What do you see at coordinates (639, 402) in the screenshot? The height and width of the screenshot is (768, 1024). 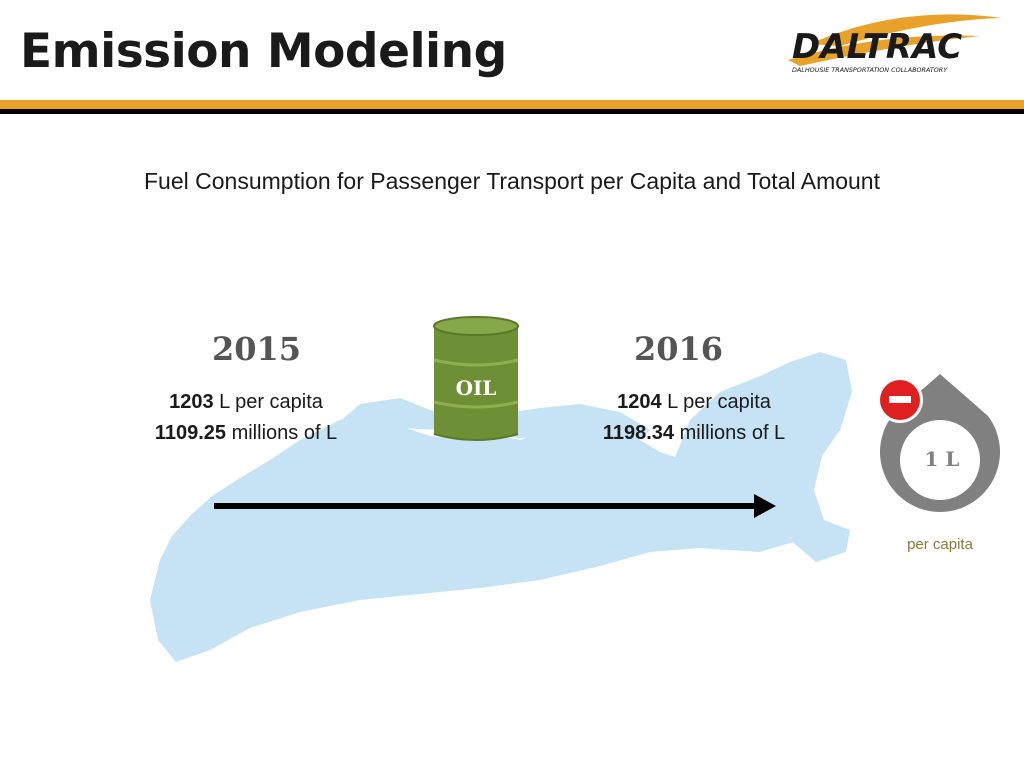 I see `per-capita-value-2016: 1204` at bounding box center [639, 402].